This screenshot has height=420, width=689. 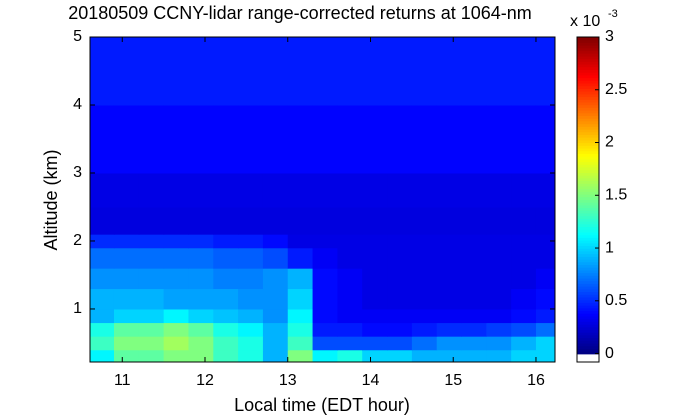 I want to click on colorbar-frame, so click(x=588, y=199).